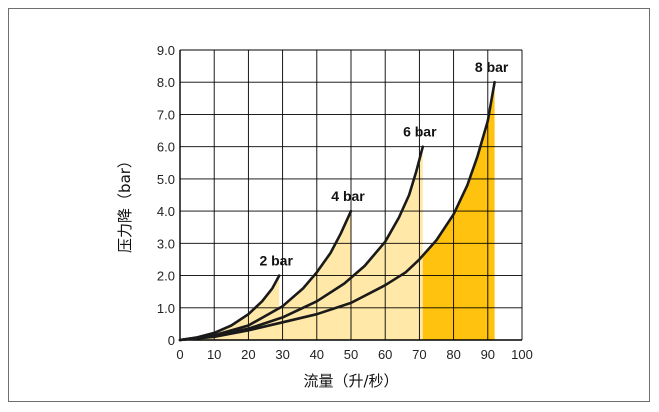 Image resolution: width=659 pixels, height=412 pixels. What do you see at coordinates (522, 354) in the screenshot?
I see `x-tick-label: 100` at bounding box center [522, 354].